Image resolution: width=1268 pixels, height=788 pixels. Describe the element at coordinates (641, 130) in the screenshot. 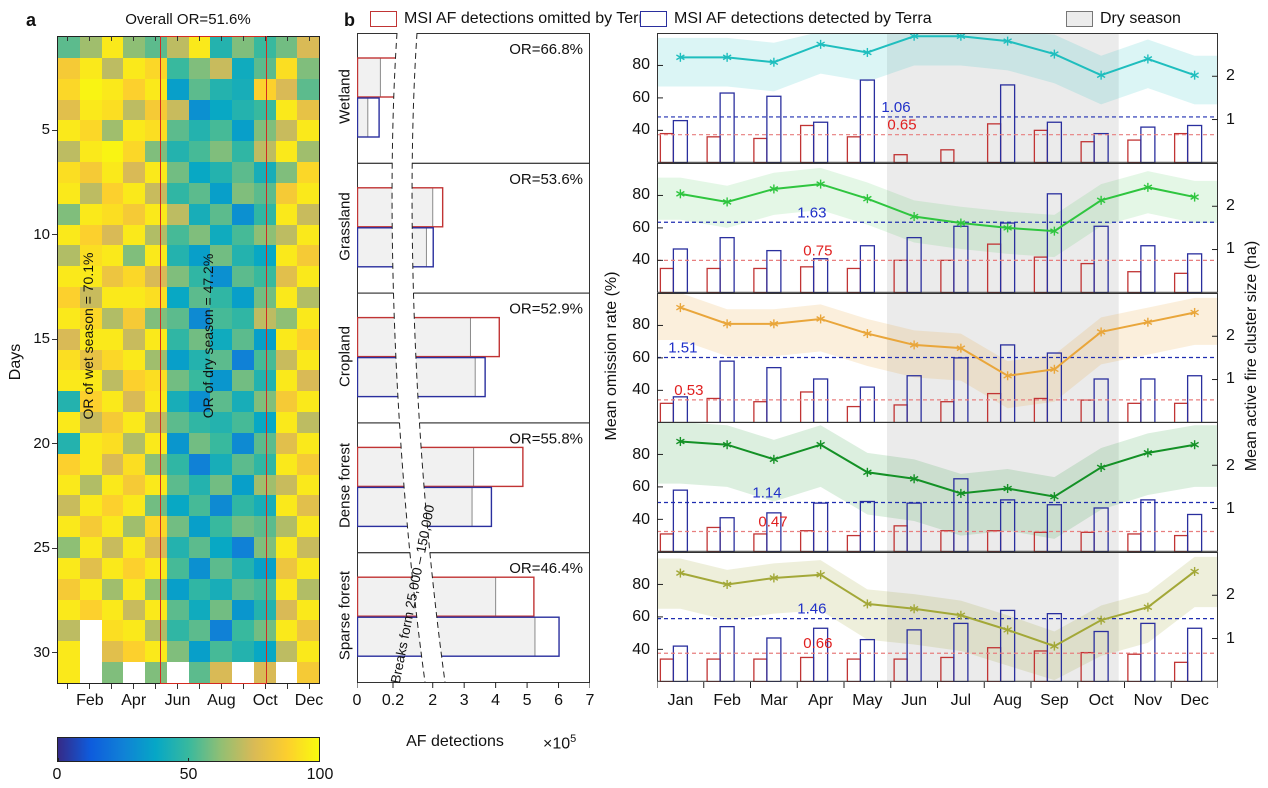

I see `left-tick-label: 40` at that location.